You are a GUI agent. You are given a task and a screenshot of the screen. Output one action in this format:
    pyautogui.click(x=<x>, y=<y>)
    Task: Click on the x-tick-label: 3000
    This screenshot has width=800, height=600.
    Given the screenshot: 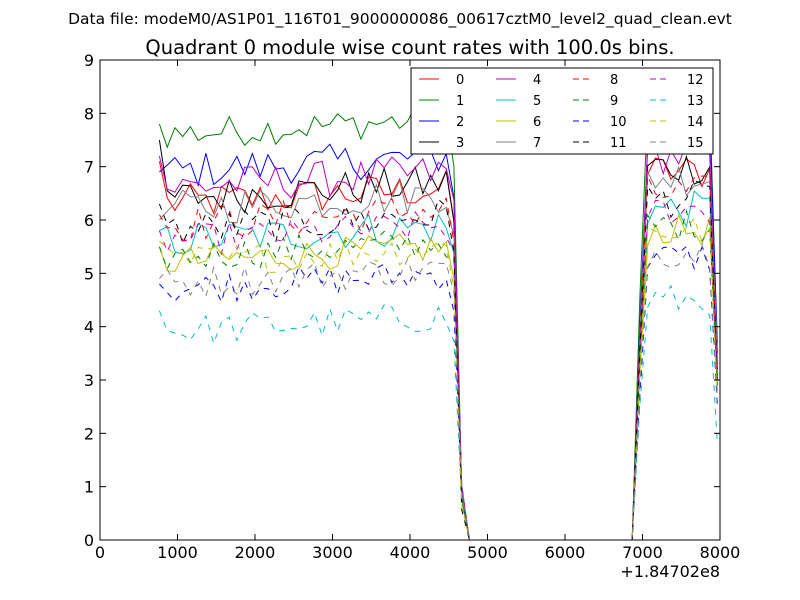 What is the action you would take?
    pyautogui.click(x=332, y=552)
    